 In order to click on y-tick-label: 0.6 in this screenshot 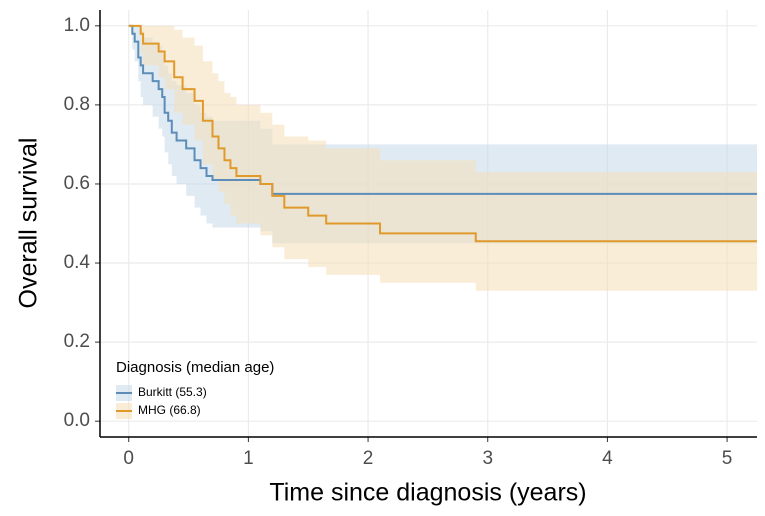, I will do `click(77, 183)`.